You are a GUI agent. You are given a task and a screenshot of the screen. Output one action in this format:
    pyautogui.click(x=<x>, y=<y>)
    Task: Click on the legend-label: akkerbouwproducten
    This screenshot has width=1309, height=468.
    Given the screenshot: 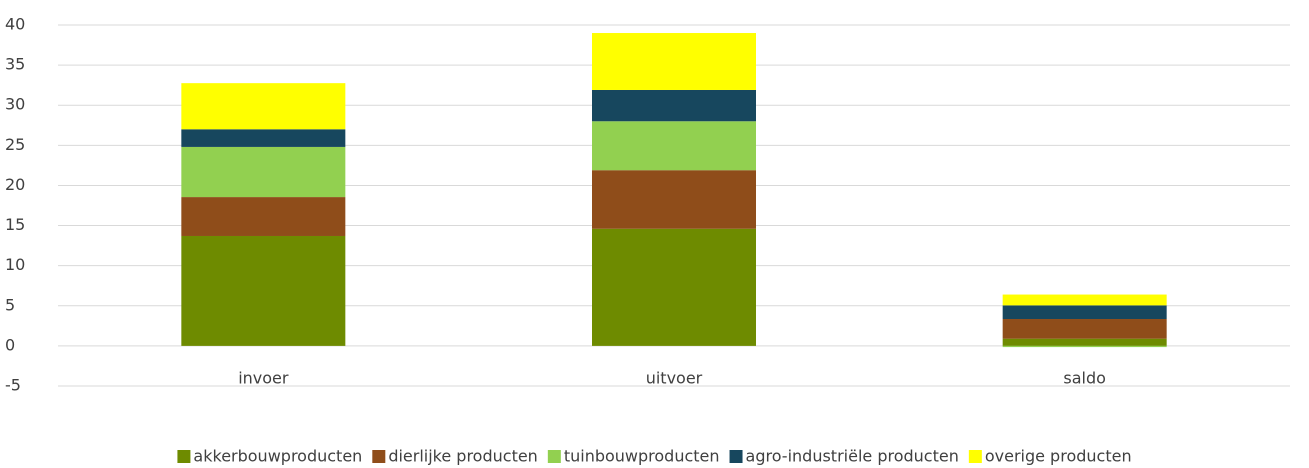 What is the action you would take?
    pyautogui.click(x=277, y=456)
    